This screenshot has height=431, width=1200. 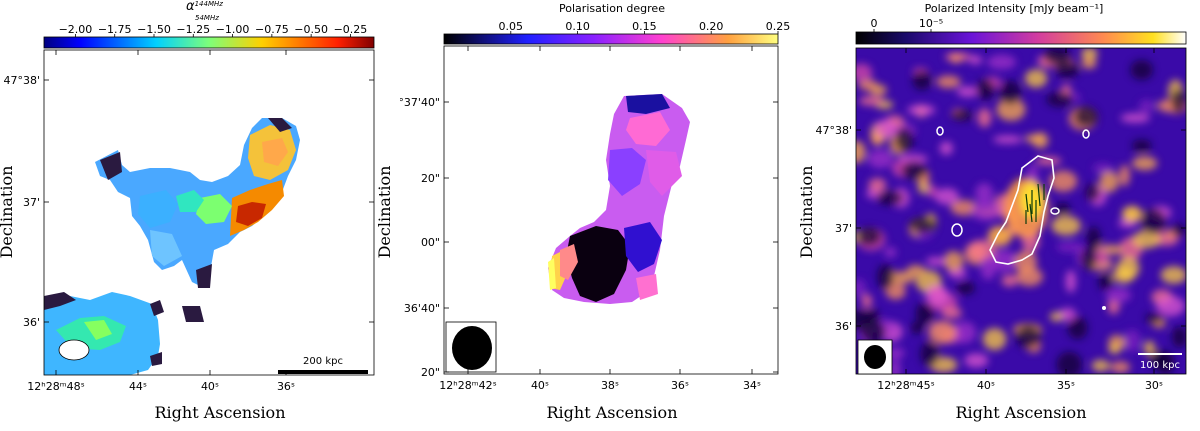 What do you see at coordinates (778, 26) in the screenshot?
I see `colorbar-tick-label: 0.25` at bounding box center [778, 26].